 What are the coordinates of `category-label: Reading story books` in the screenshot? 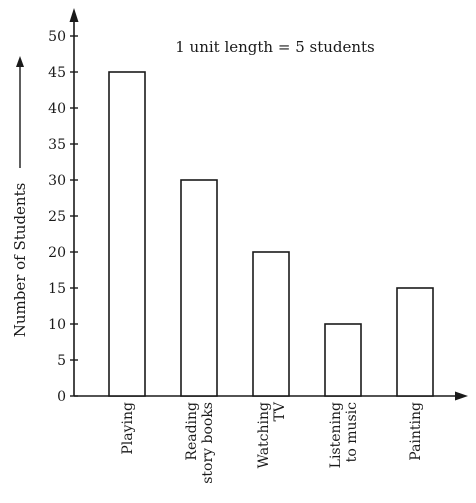 It's located at (200, 443).